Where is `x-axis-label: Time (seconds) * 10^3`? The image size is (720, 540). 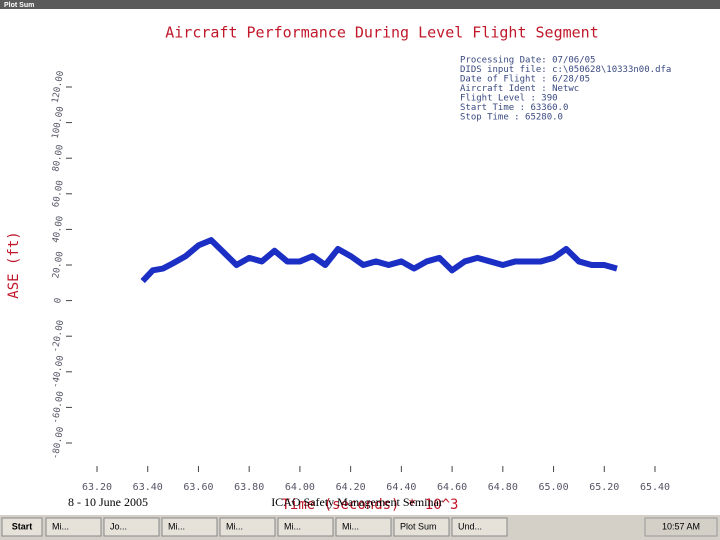
x-axis-label: Time (seconds) * 10^3 is located at coordinates (369, 505).